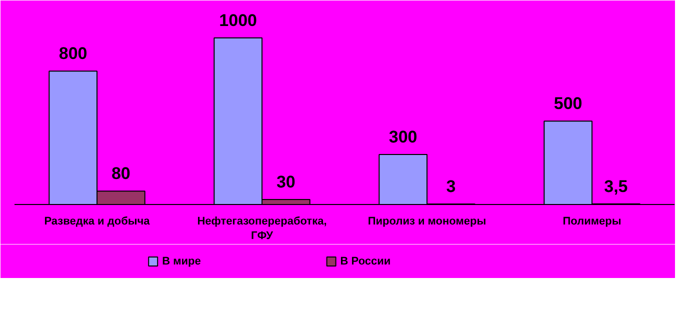 The height and width of the screenshot is (334, 691). Describe the element at coordinates (592, 222) in the screenshot. I see `x-tick-label: Полимеры` at that location.